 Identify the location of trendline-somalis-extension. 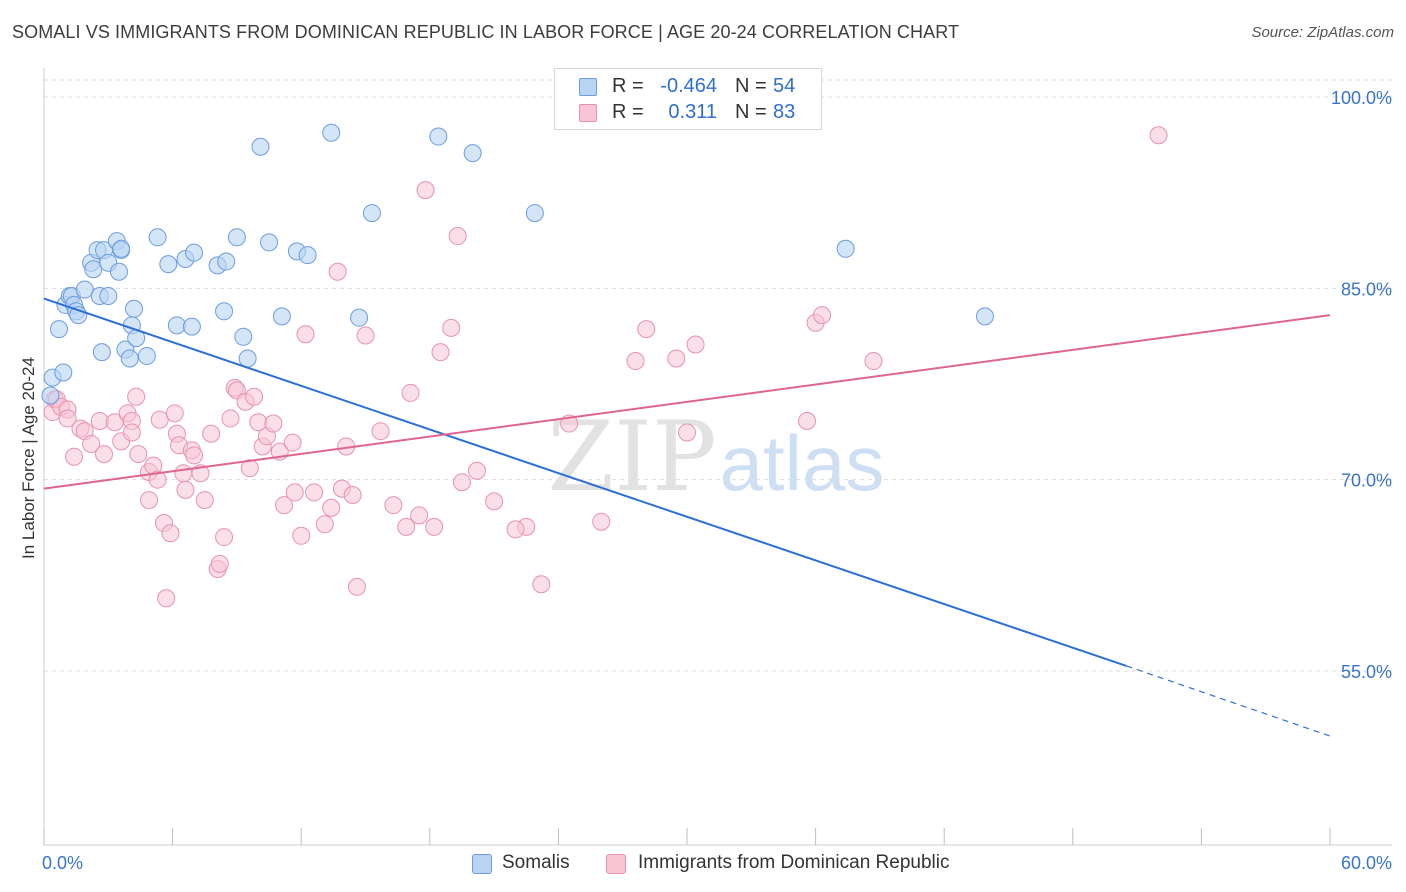
(1228, 701).